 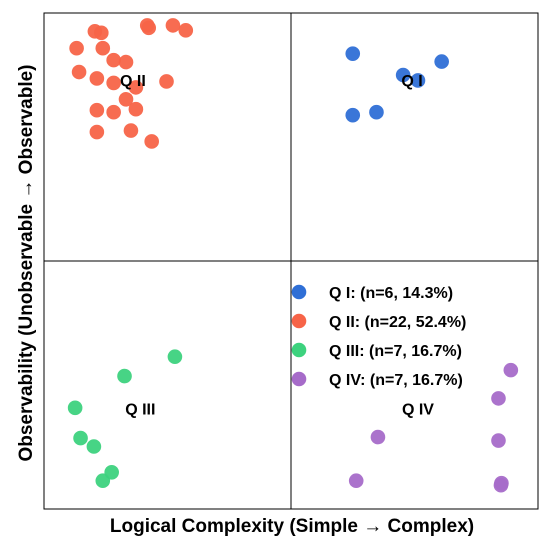 I want to click on quadrant-label-q-i: Q I, so click(x=411, y=81).